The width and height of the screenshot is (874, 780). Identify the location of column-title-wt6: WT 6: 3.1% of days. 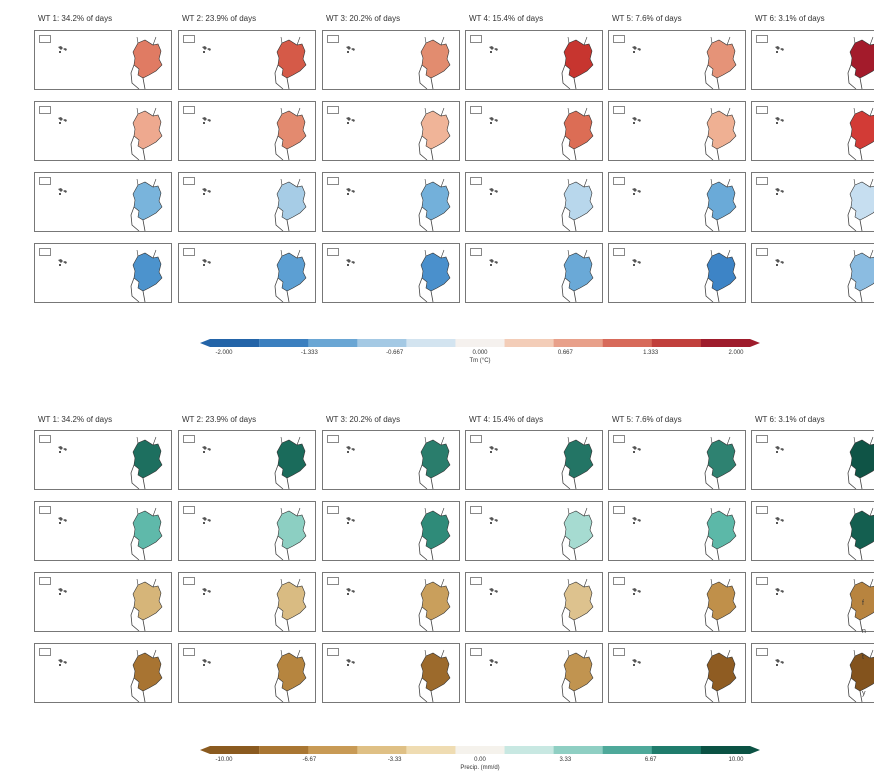
(790, 419).